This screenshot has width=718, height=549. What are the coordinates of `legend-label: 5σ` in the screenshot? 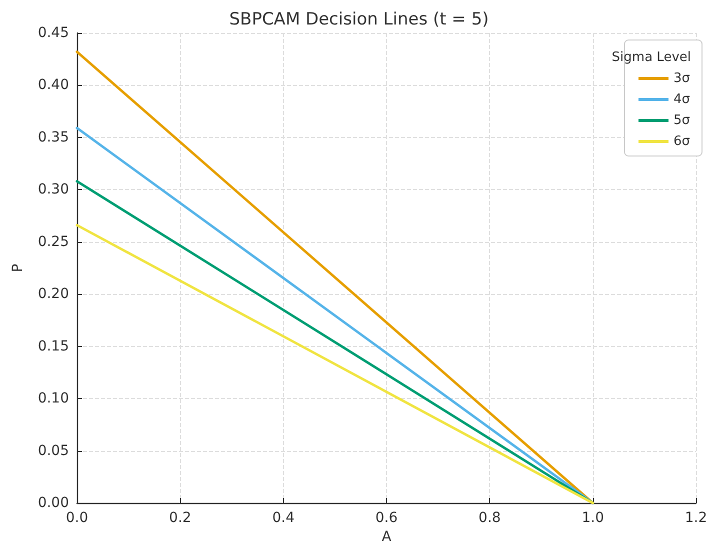 It's located at (681, 120).